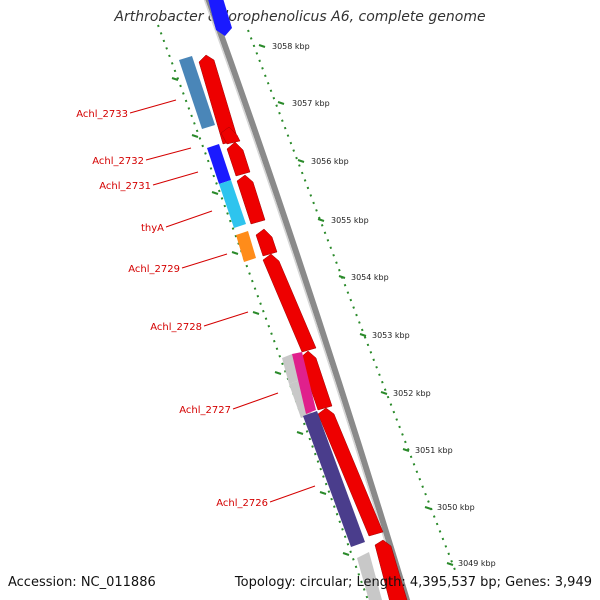  What do you see at coordinates (242, 503) in the screenshot?
I see `gene-label-achl-2726: Achl_2726` at bounding box center [242, 503].